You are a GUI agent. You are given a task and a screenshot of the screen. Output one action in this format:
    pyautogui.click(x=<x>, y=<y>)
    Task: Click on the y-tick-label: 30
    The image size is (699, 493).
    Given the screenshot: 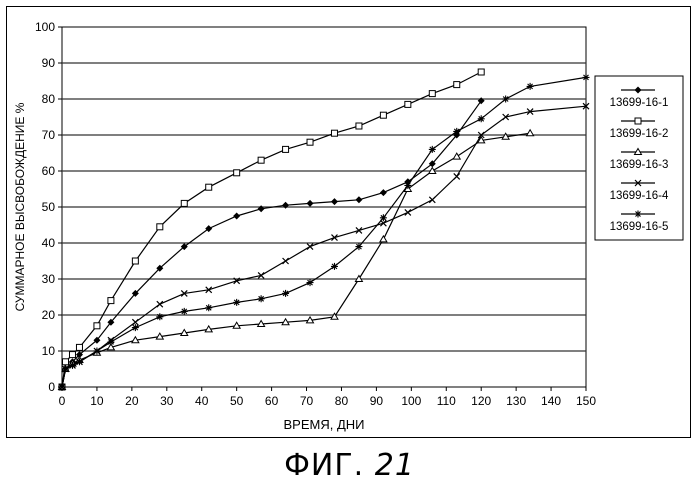 What is the action you would take?
    pyautogui.click(x=49, y=279)
    